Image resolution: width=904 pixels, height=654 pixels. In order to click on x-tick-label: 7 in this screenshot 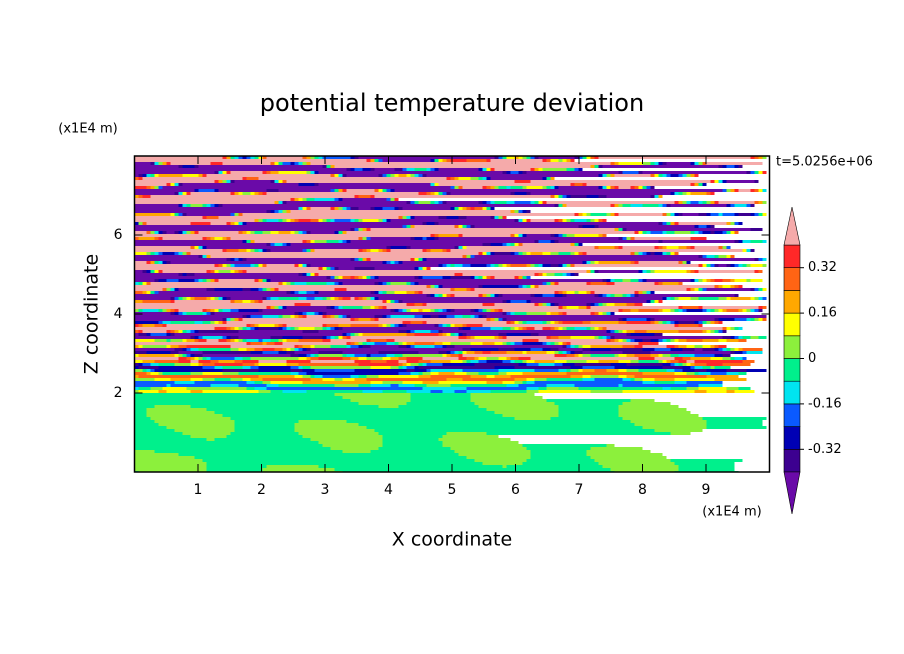, I will do `click(579, 490)`.